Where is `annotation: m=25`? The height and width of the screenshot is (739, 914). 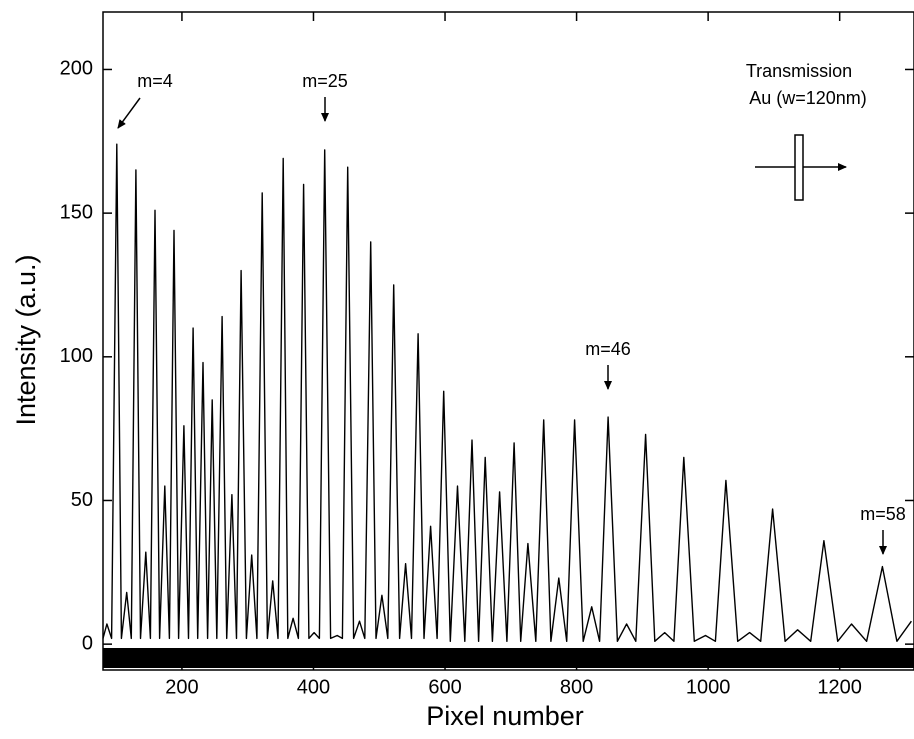
annotation: m=25 is located at coordinates (325, 81).